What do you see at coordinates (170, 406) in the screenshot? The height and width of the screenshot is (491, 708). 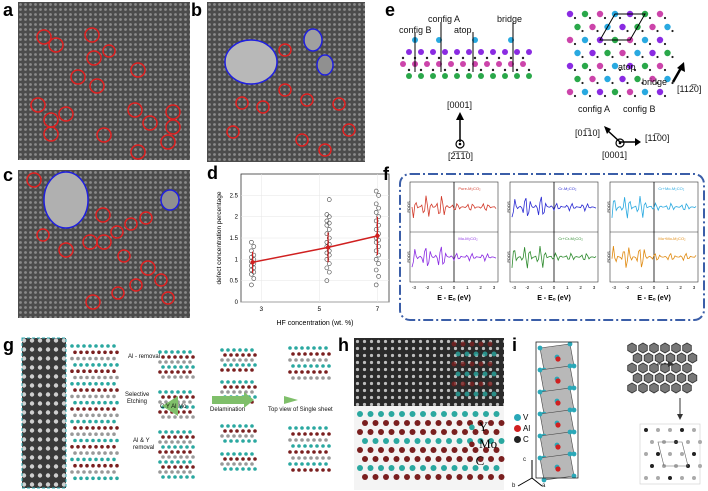 I see `etching-arrow` at bounding box center [170, 406].